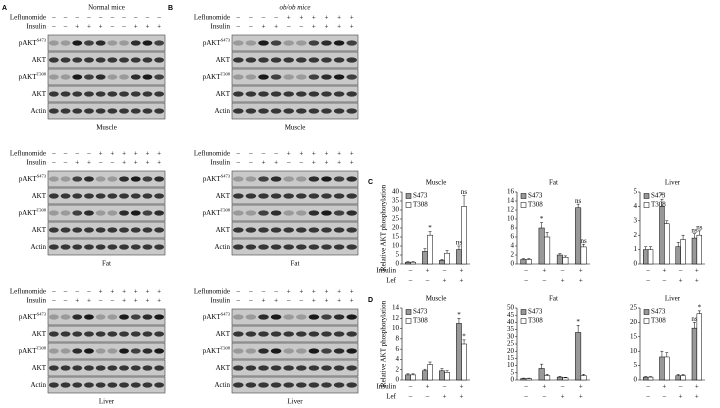 The height and width of the screenshot is (408, 720). Describe the element at coordinates (511, 201) in the screenshot. I see `y-tick-label: 14` at that location.